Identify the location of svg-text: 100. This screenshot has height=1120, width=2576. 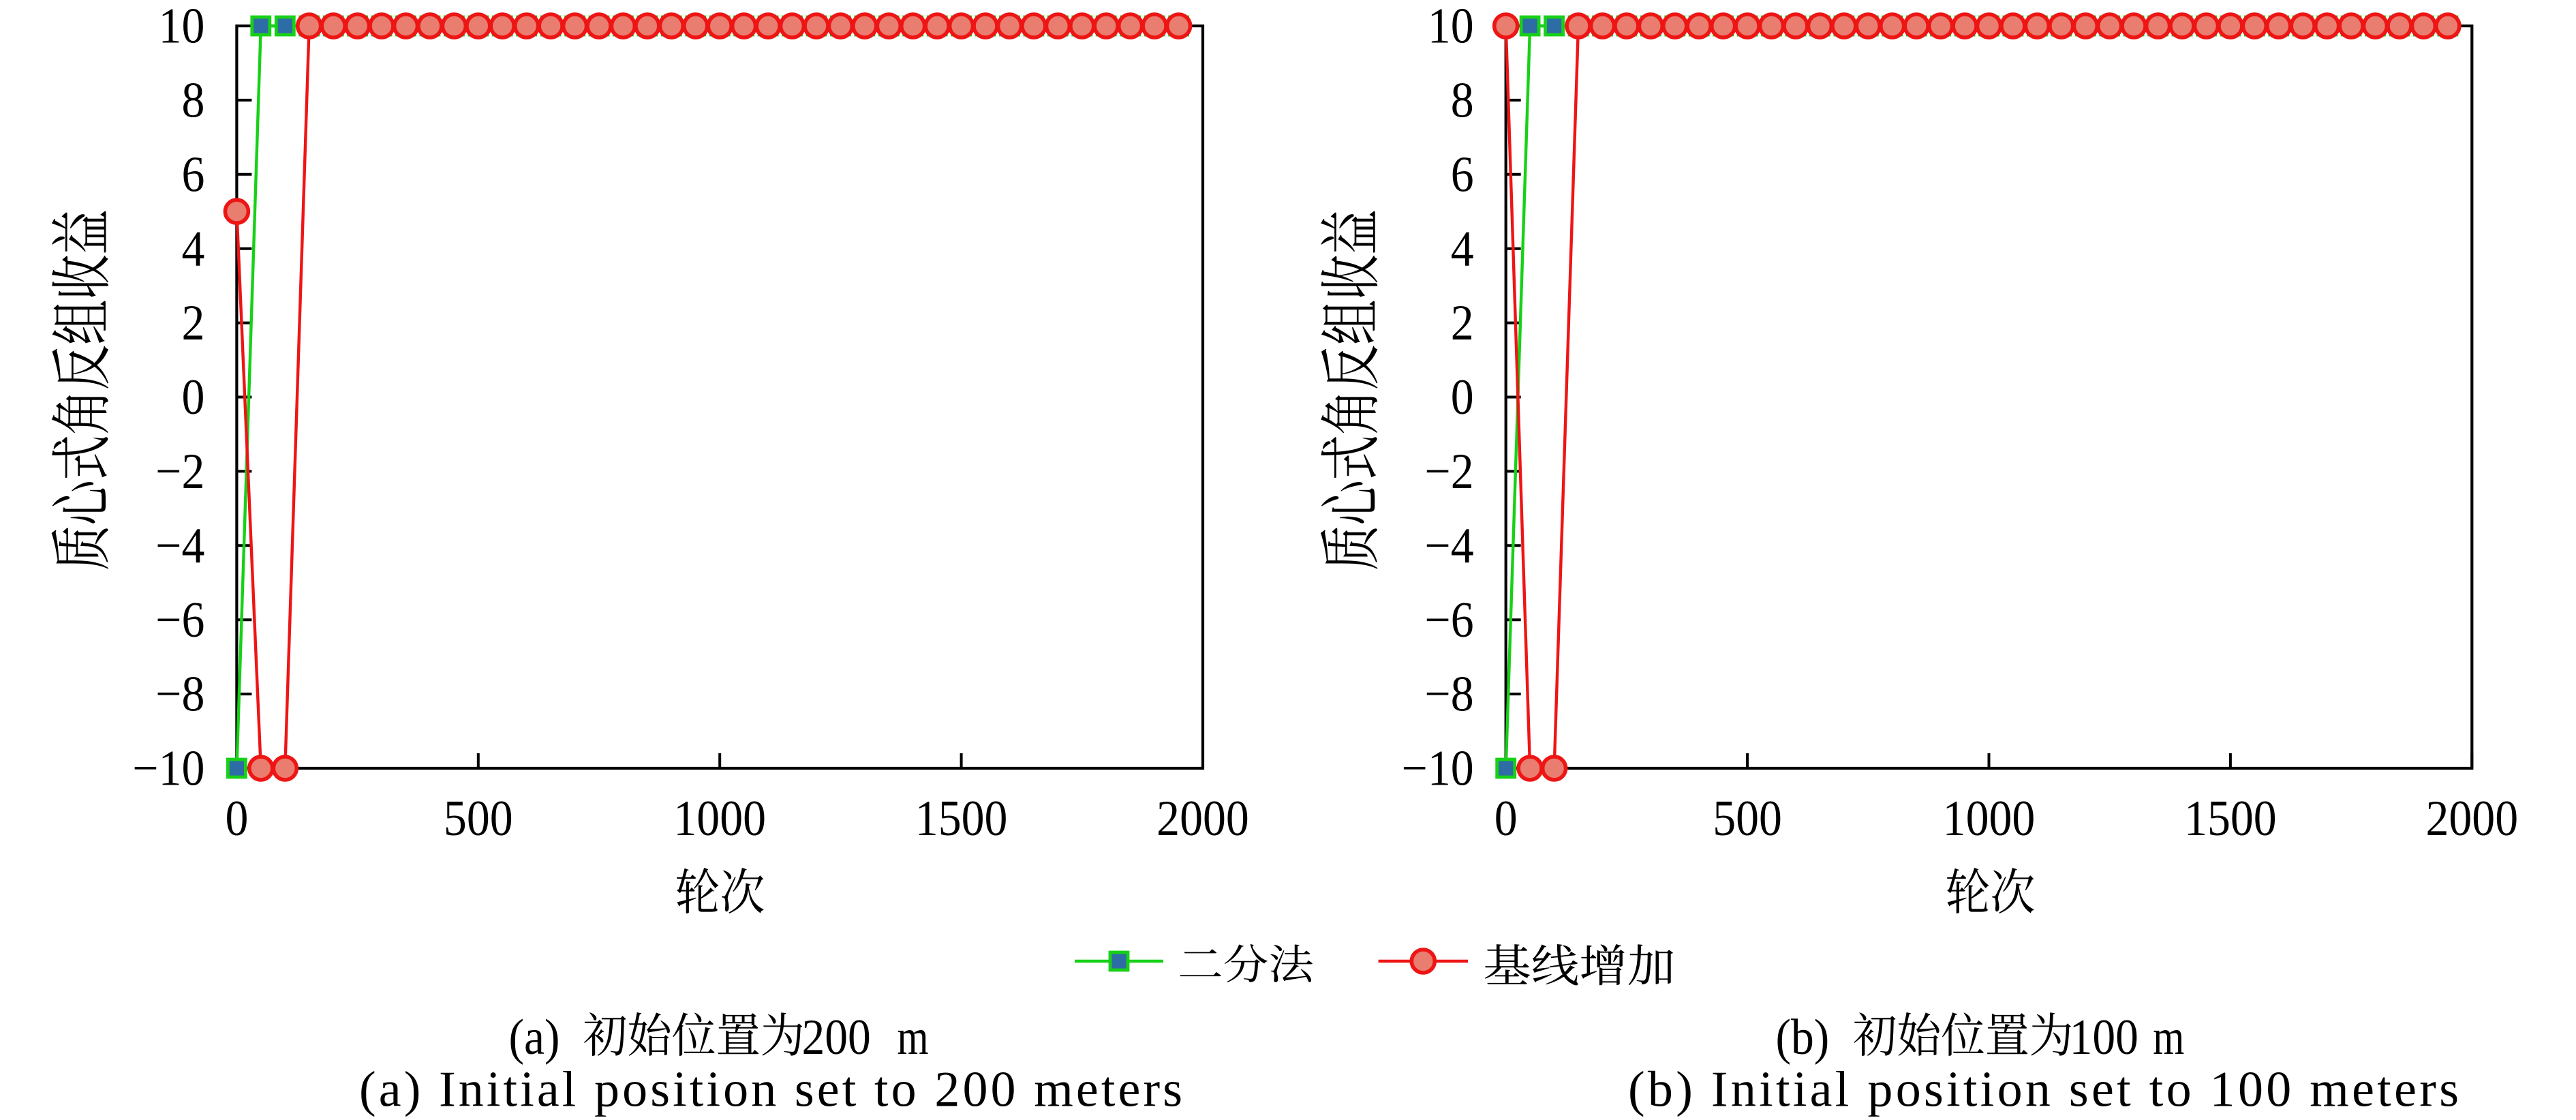
(2104, 1037).